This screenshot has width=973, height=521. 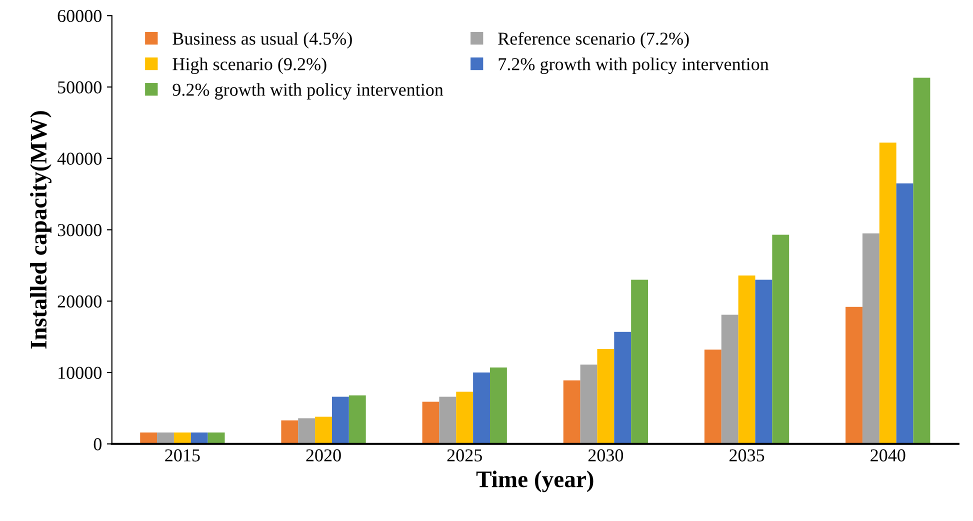 I want to click on y-axis-title: Installed capacity(MW), so click(x=41, y=230).